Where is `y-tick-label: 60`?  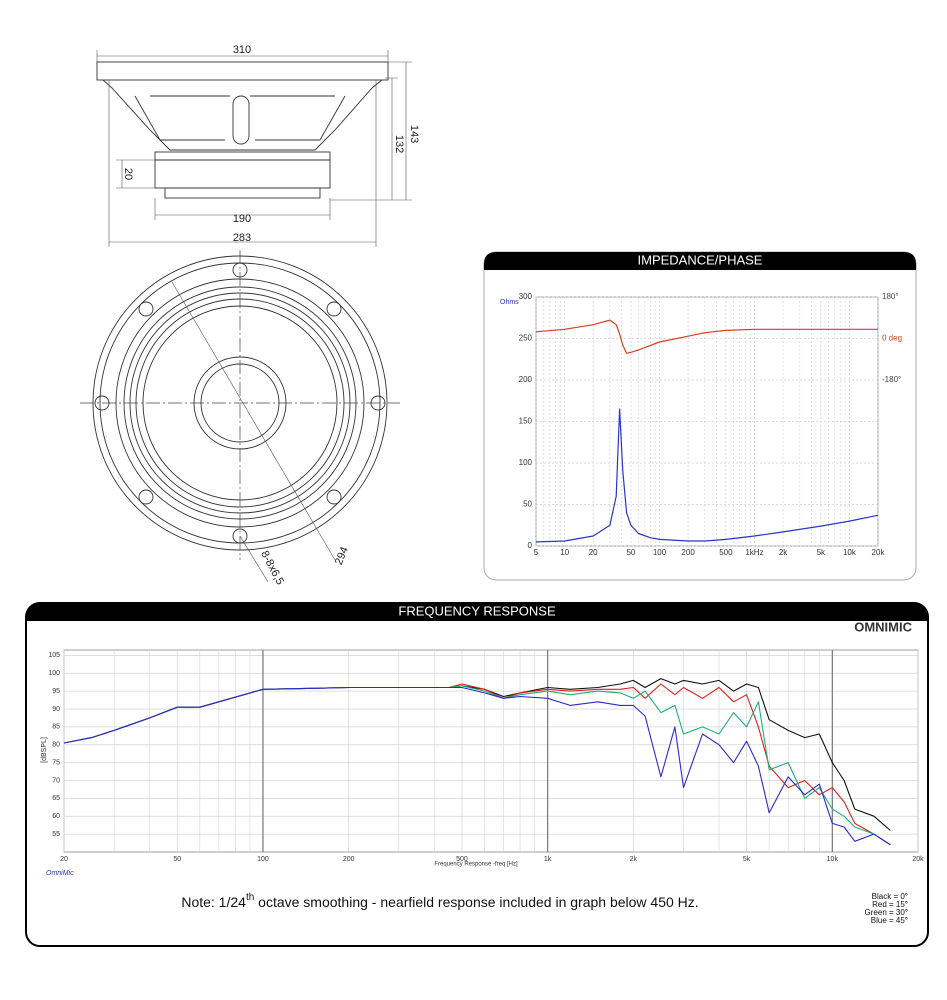
y-tick-label: 60 is located at coordinates (56, 816).